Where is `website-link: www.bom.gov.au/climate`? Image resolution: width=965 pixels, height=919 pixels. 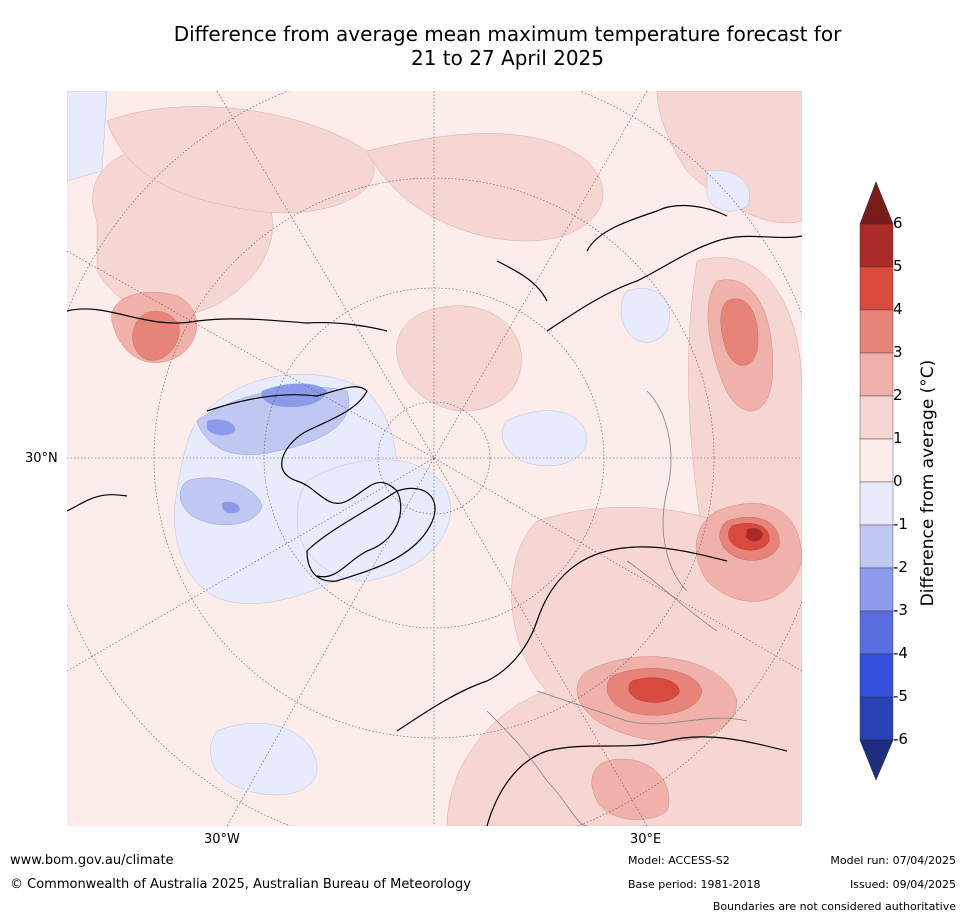 website-link: www.bom.gov.au/climate is located at coordinates (92, 860).